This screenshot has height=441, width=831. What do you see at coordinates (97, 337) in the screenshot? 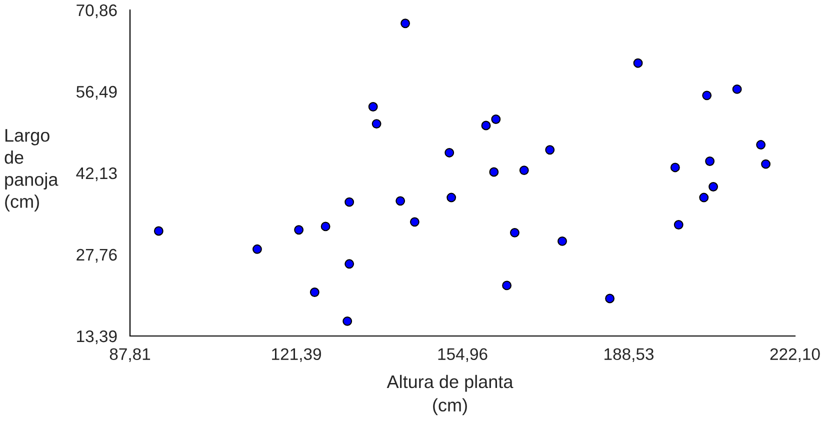
I see `y-tick-label: 13,39` at bounding box center [97, 337].